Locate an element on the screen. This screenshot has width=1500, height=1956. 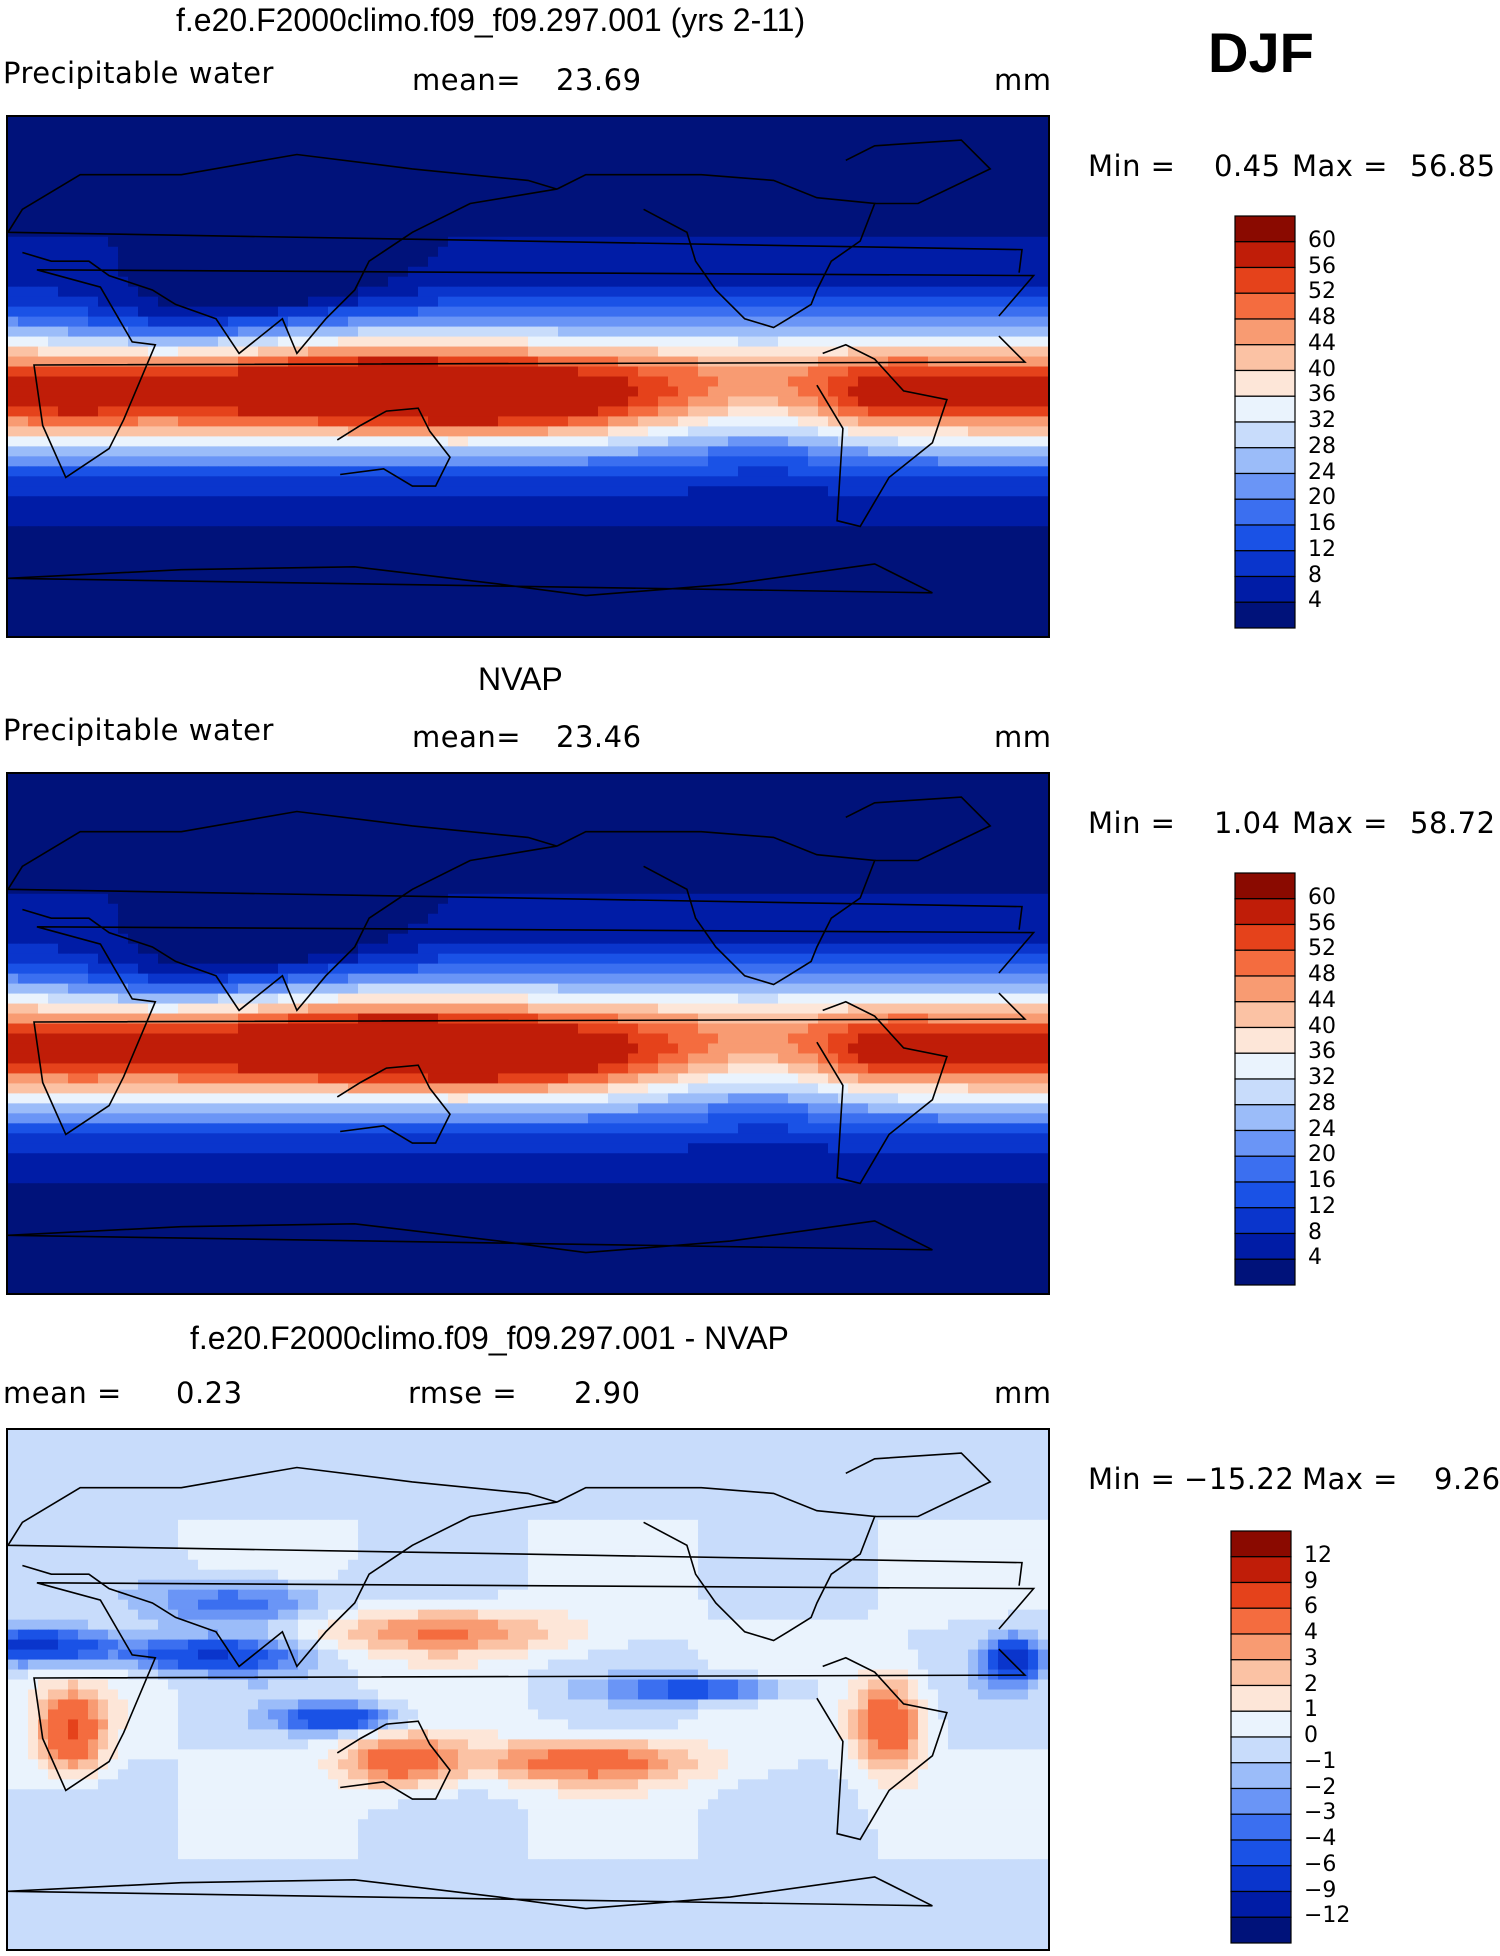
mean-label: mean = is located at coordinates (62, 1393).